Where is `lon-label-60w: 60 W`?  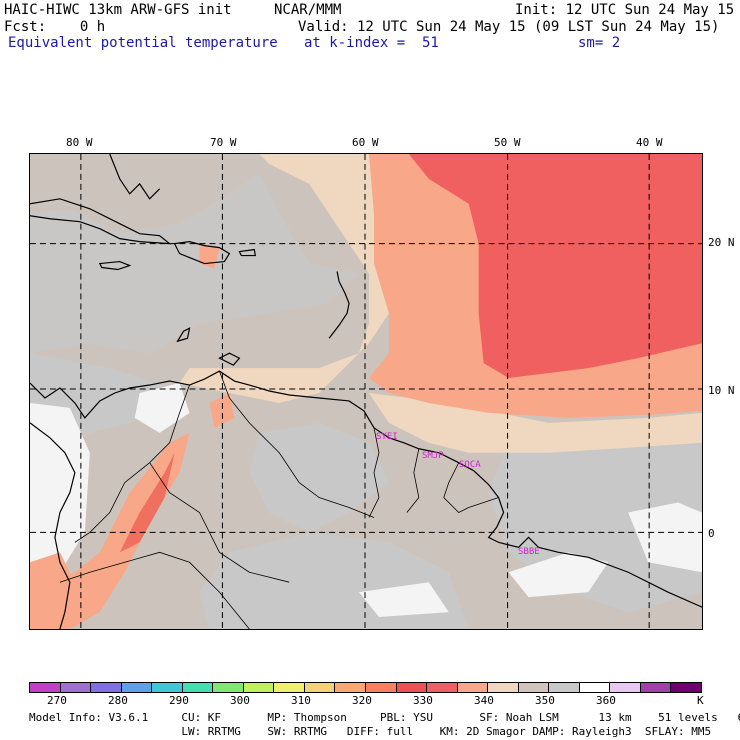
lon-label-60w: 60 W is located at coordinates (365, 142).